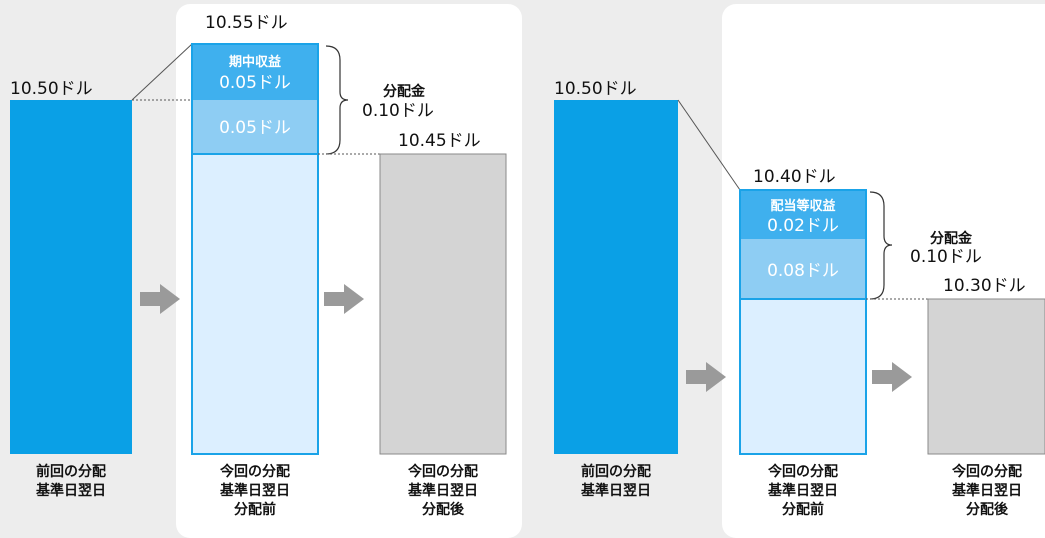  What do you see at coordinates (71, 471) in the screenshot?
I see `left-prev-caption-1: 前回の分配` at bounding box center [71, 471].